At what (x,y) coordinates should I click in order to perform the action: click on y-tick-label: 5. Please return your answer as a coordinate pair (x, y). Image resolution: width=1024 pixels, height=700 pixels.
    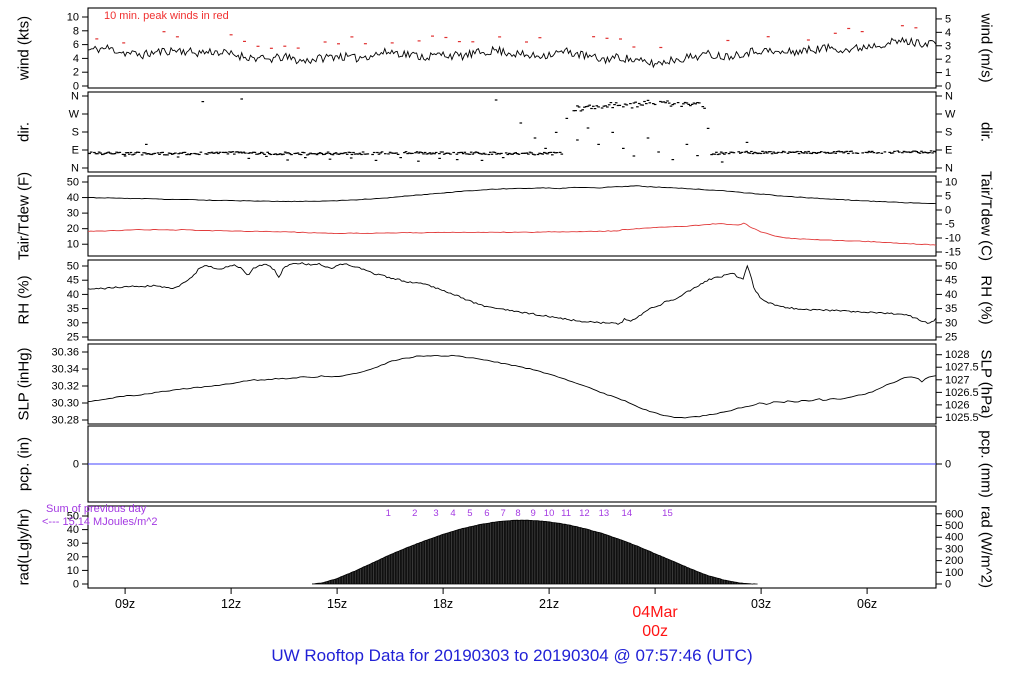
    Looking at the image, I should click on (948, 19).